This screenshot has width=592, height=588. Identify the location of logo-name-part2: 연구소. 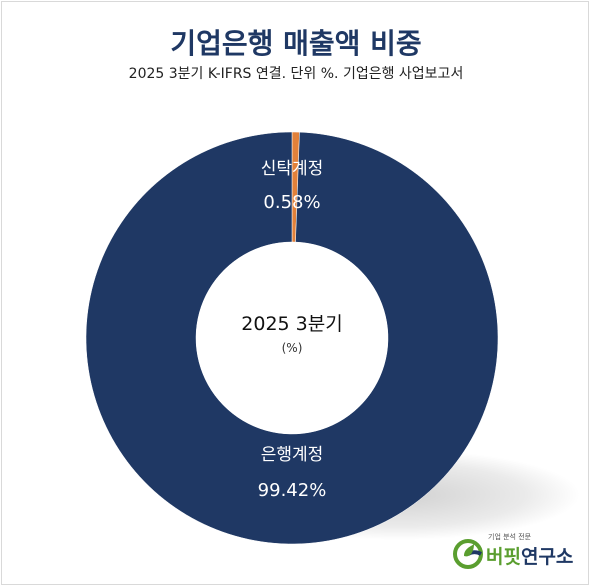
(547, 557).